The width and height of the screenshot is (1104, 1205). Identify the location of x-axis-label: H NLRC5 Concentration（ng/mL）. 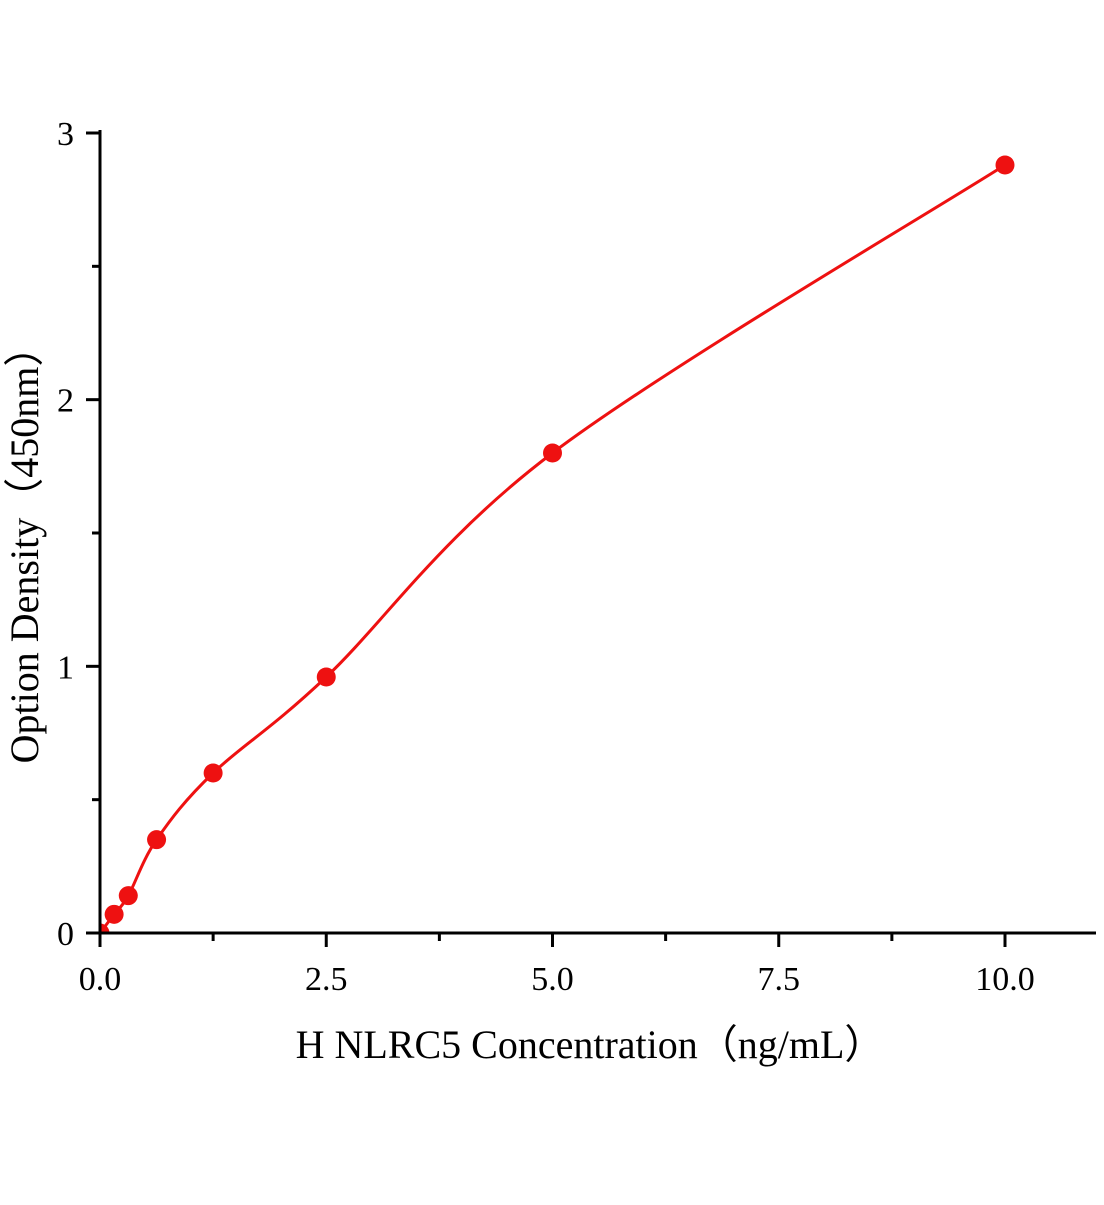
(590, 1044).